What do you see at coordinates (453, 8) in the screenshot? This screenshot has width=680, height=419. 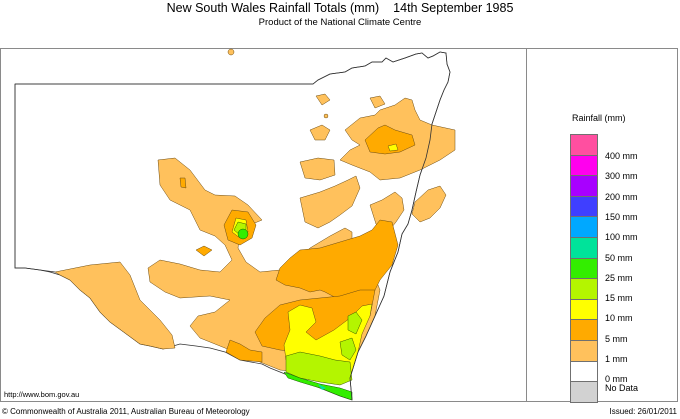 I see `title-date: 14th September 1985` at bounding box center [453, 8].